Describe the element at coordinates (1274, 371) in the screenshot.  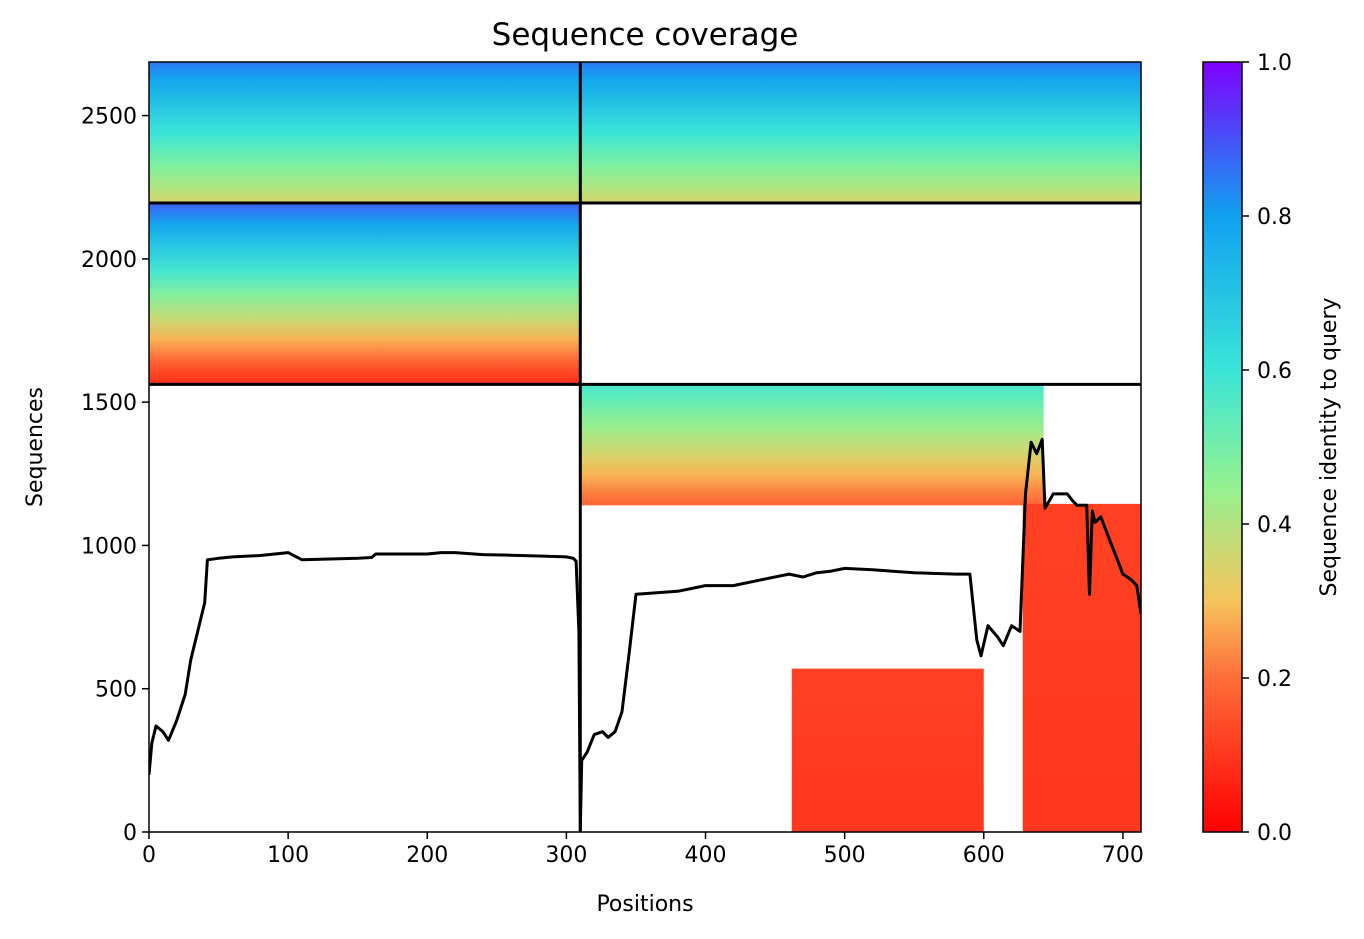
I see `colorbar-tick-label: 0.6` at that location.